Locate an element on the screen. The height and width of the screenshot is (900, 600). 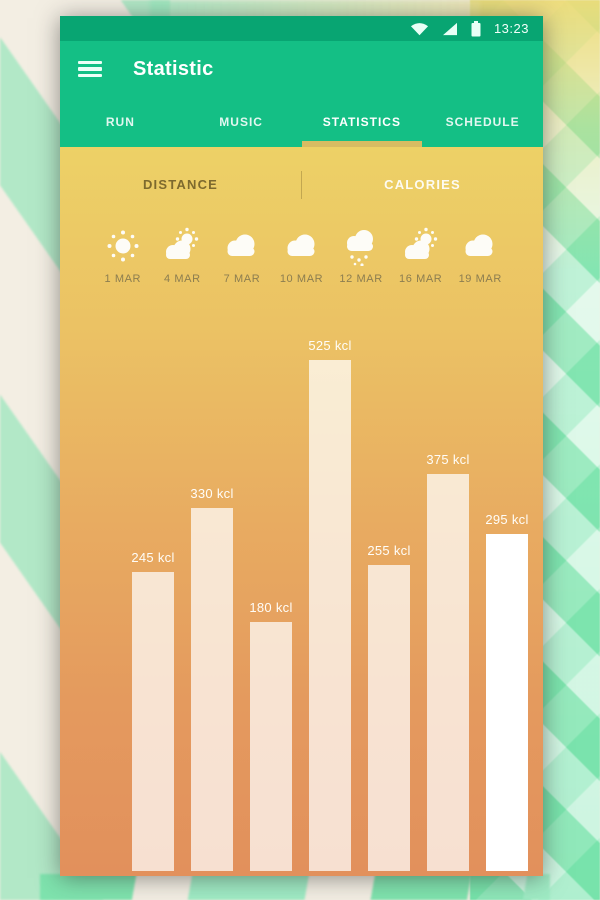
tab-bar: RUN MUSIC STATISTICS SCHEDULE is located at coordinates (301, 122).